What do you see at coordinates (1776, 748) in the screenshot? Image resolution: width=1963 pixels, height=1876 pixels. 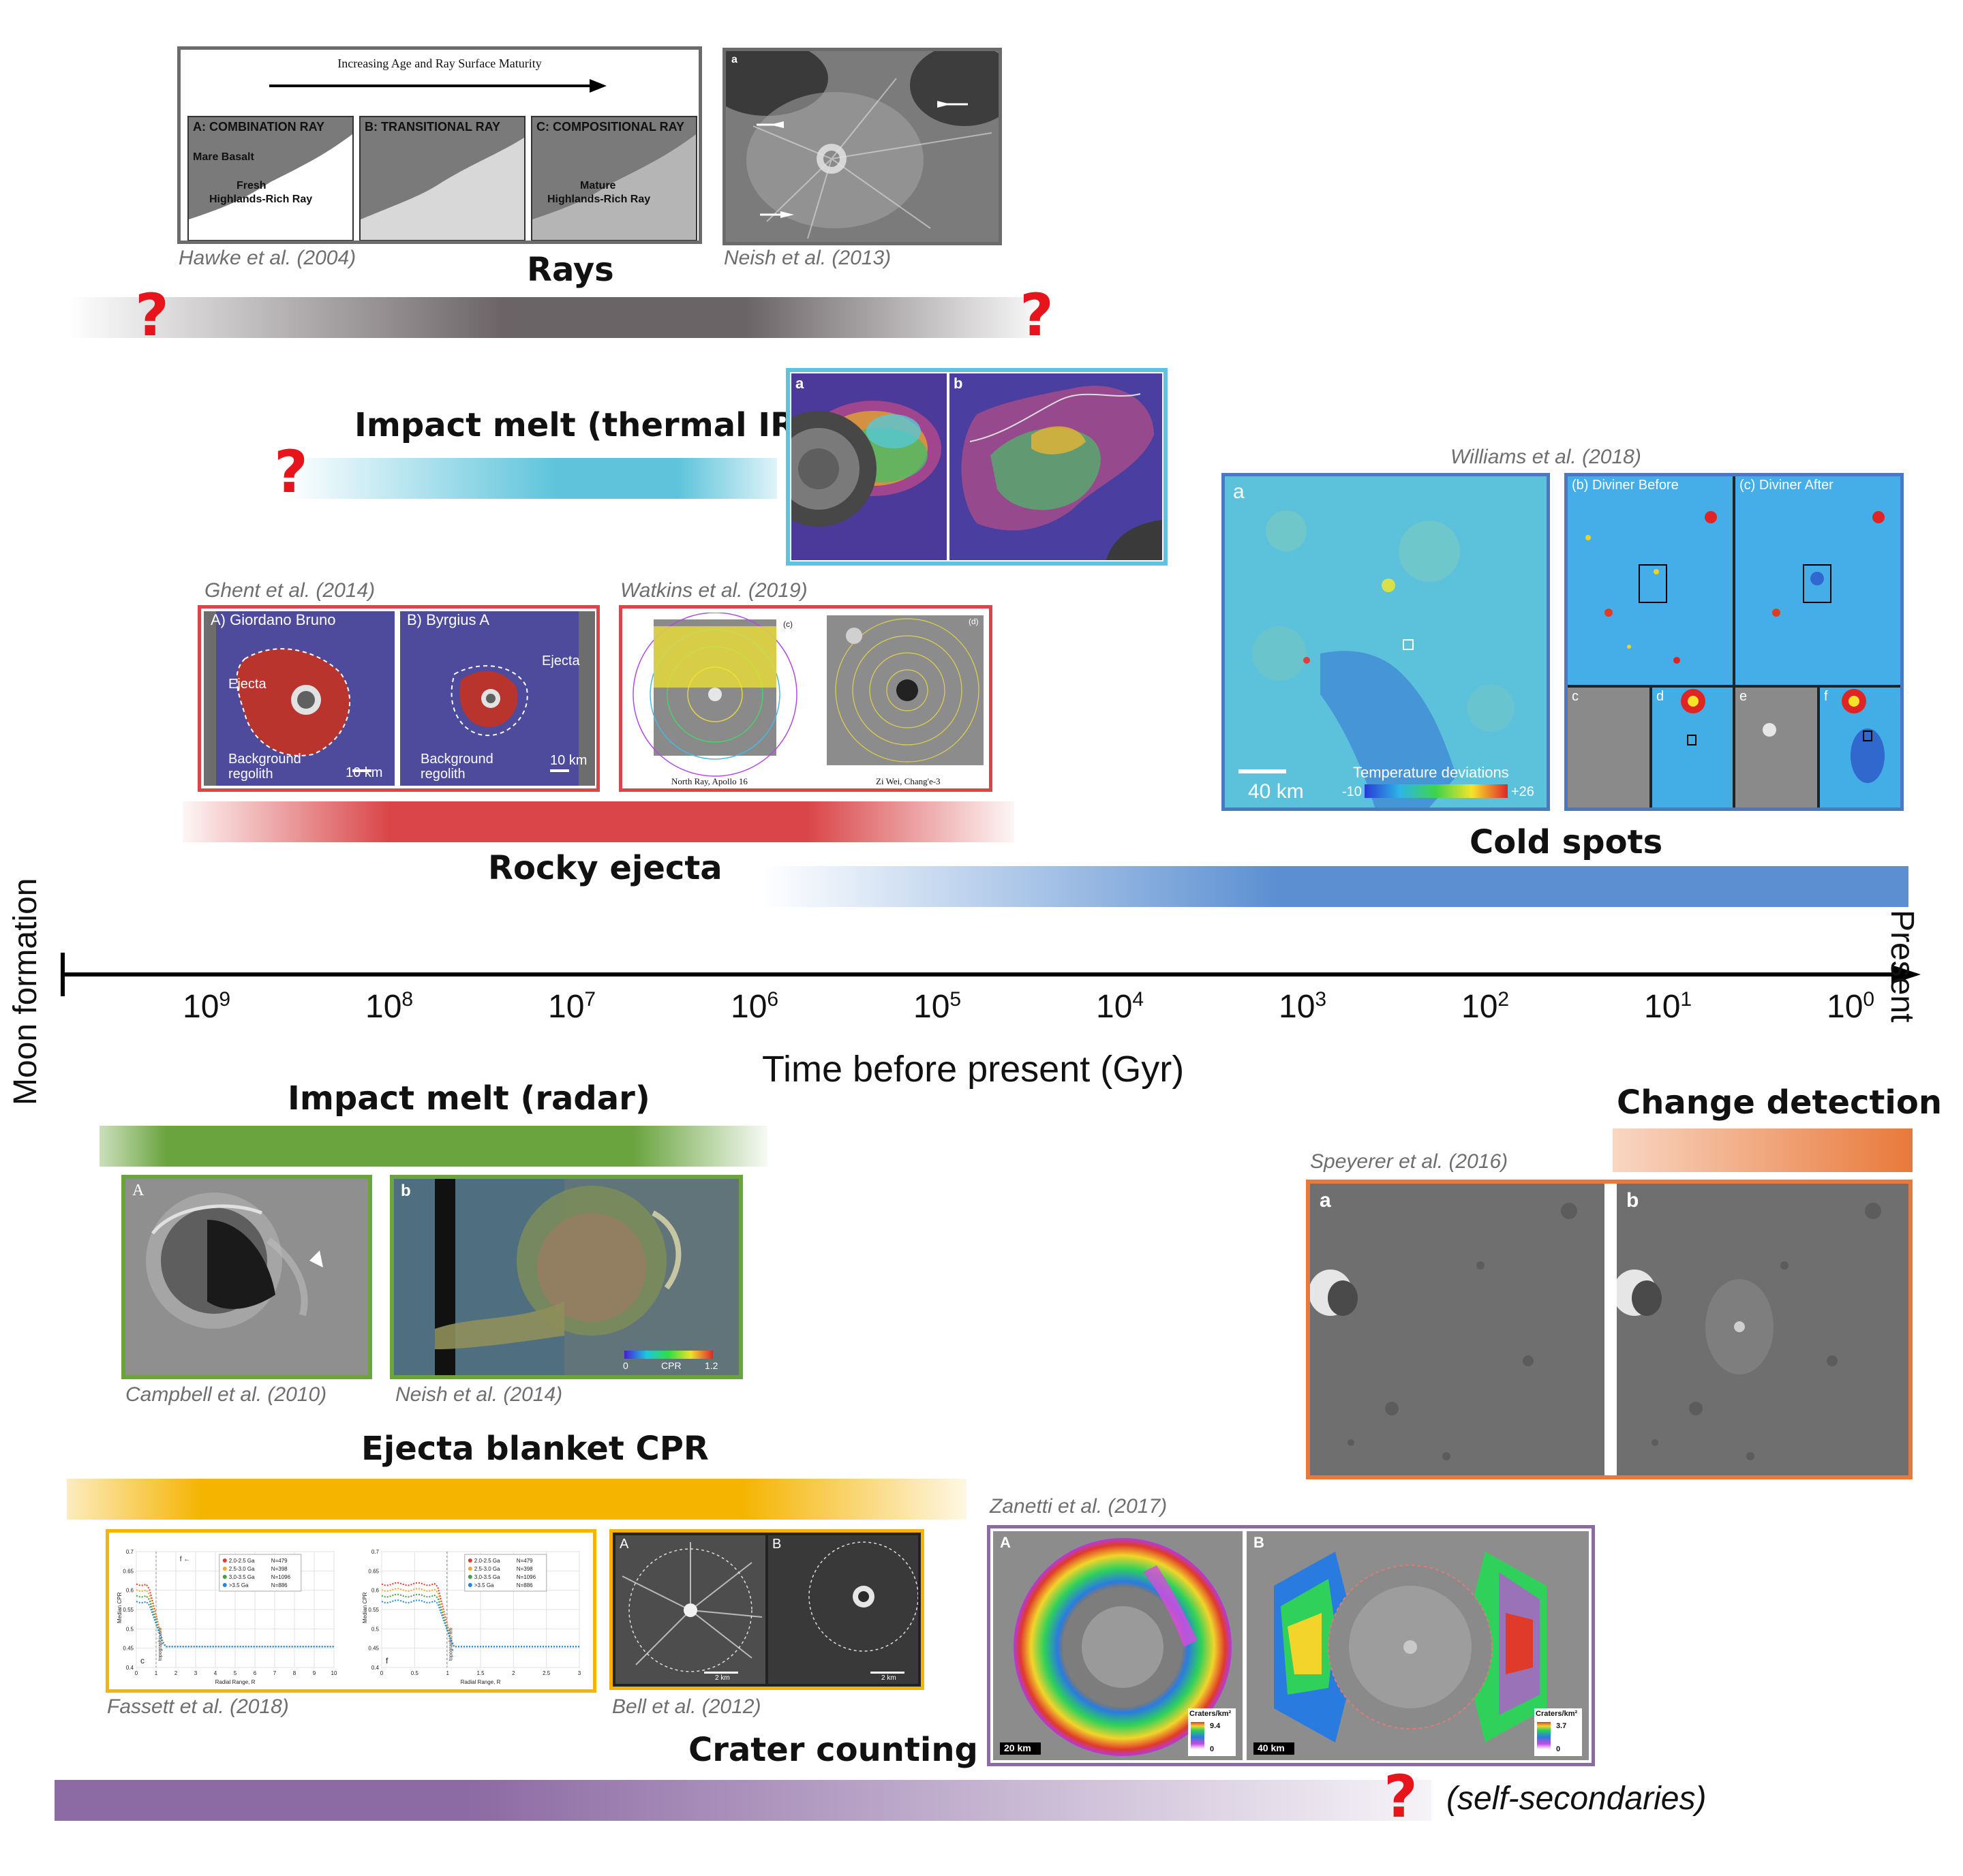 I see `cold-e: e` at bounding box center [1776, 748].